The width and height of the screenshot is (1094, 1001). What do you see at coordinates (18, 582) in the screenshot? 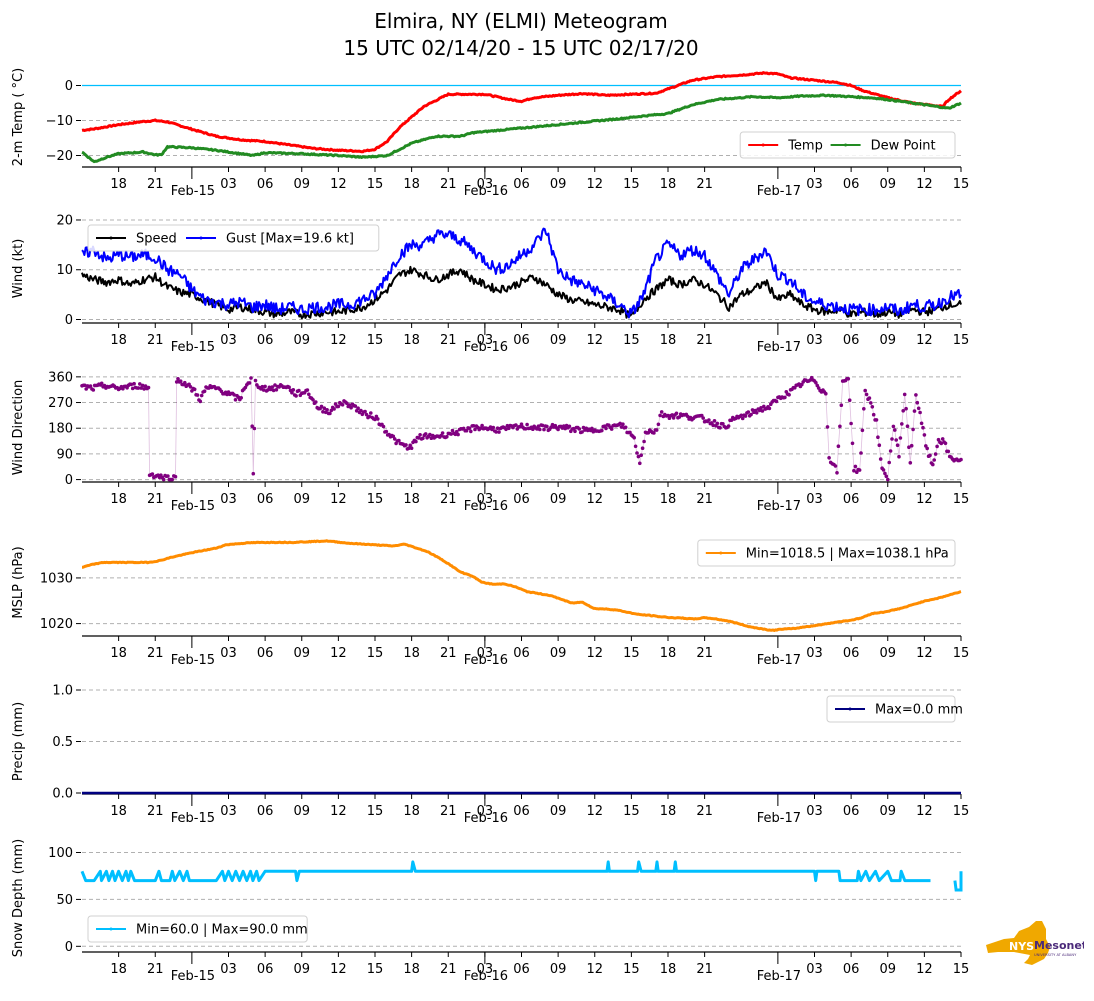
I see `y-axis-label: MSLP (hPa)` at bounding box center [18, 582].